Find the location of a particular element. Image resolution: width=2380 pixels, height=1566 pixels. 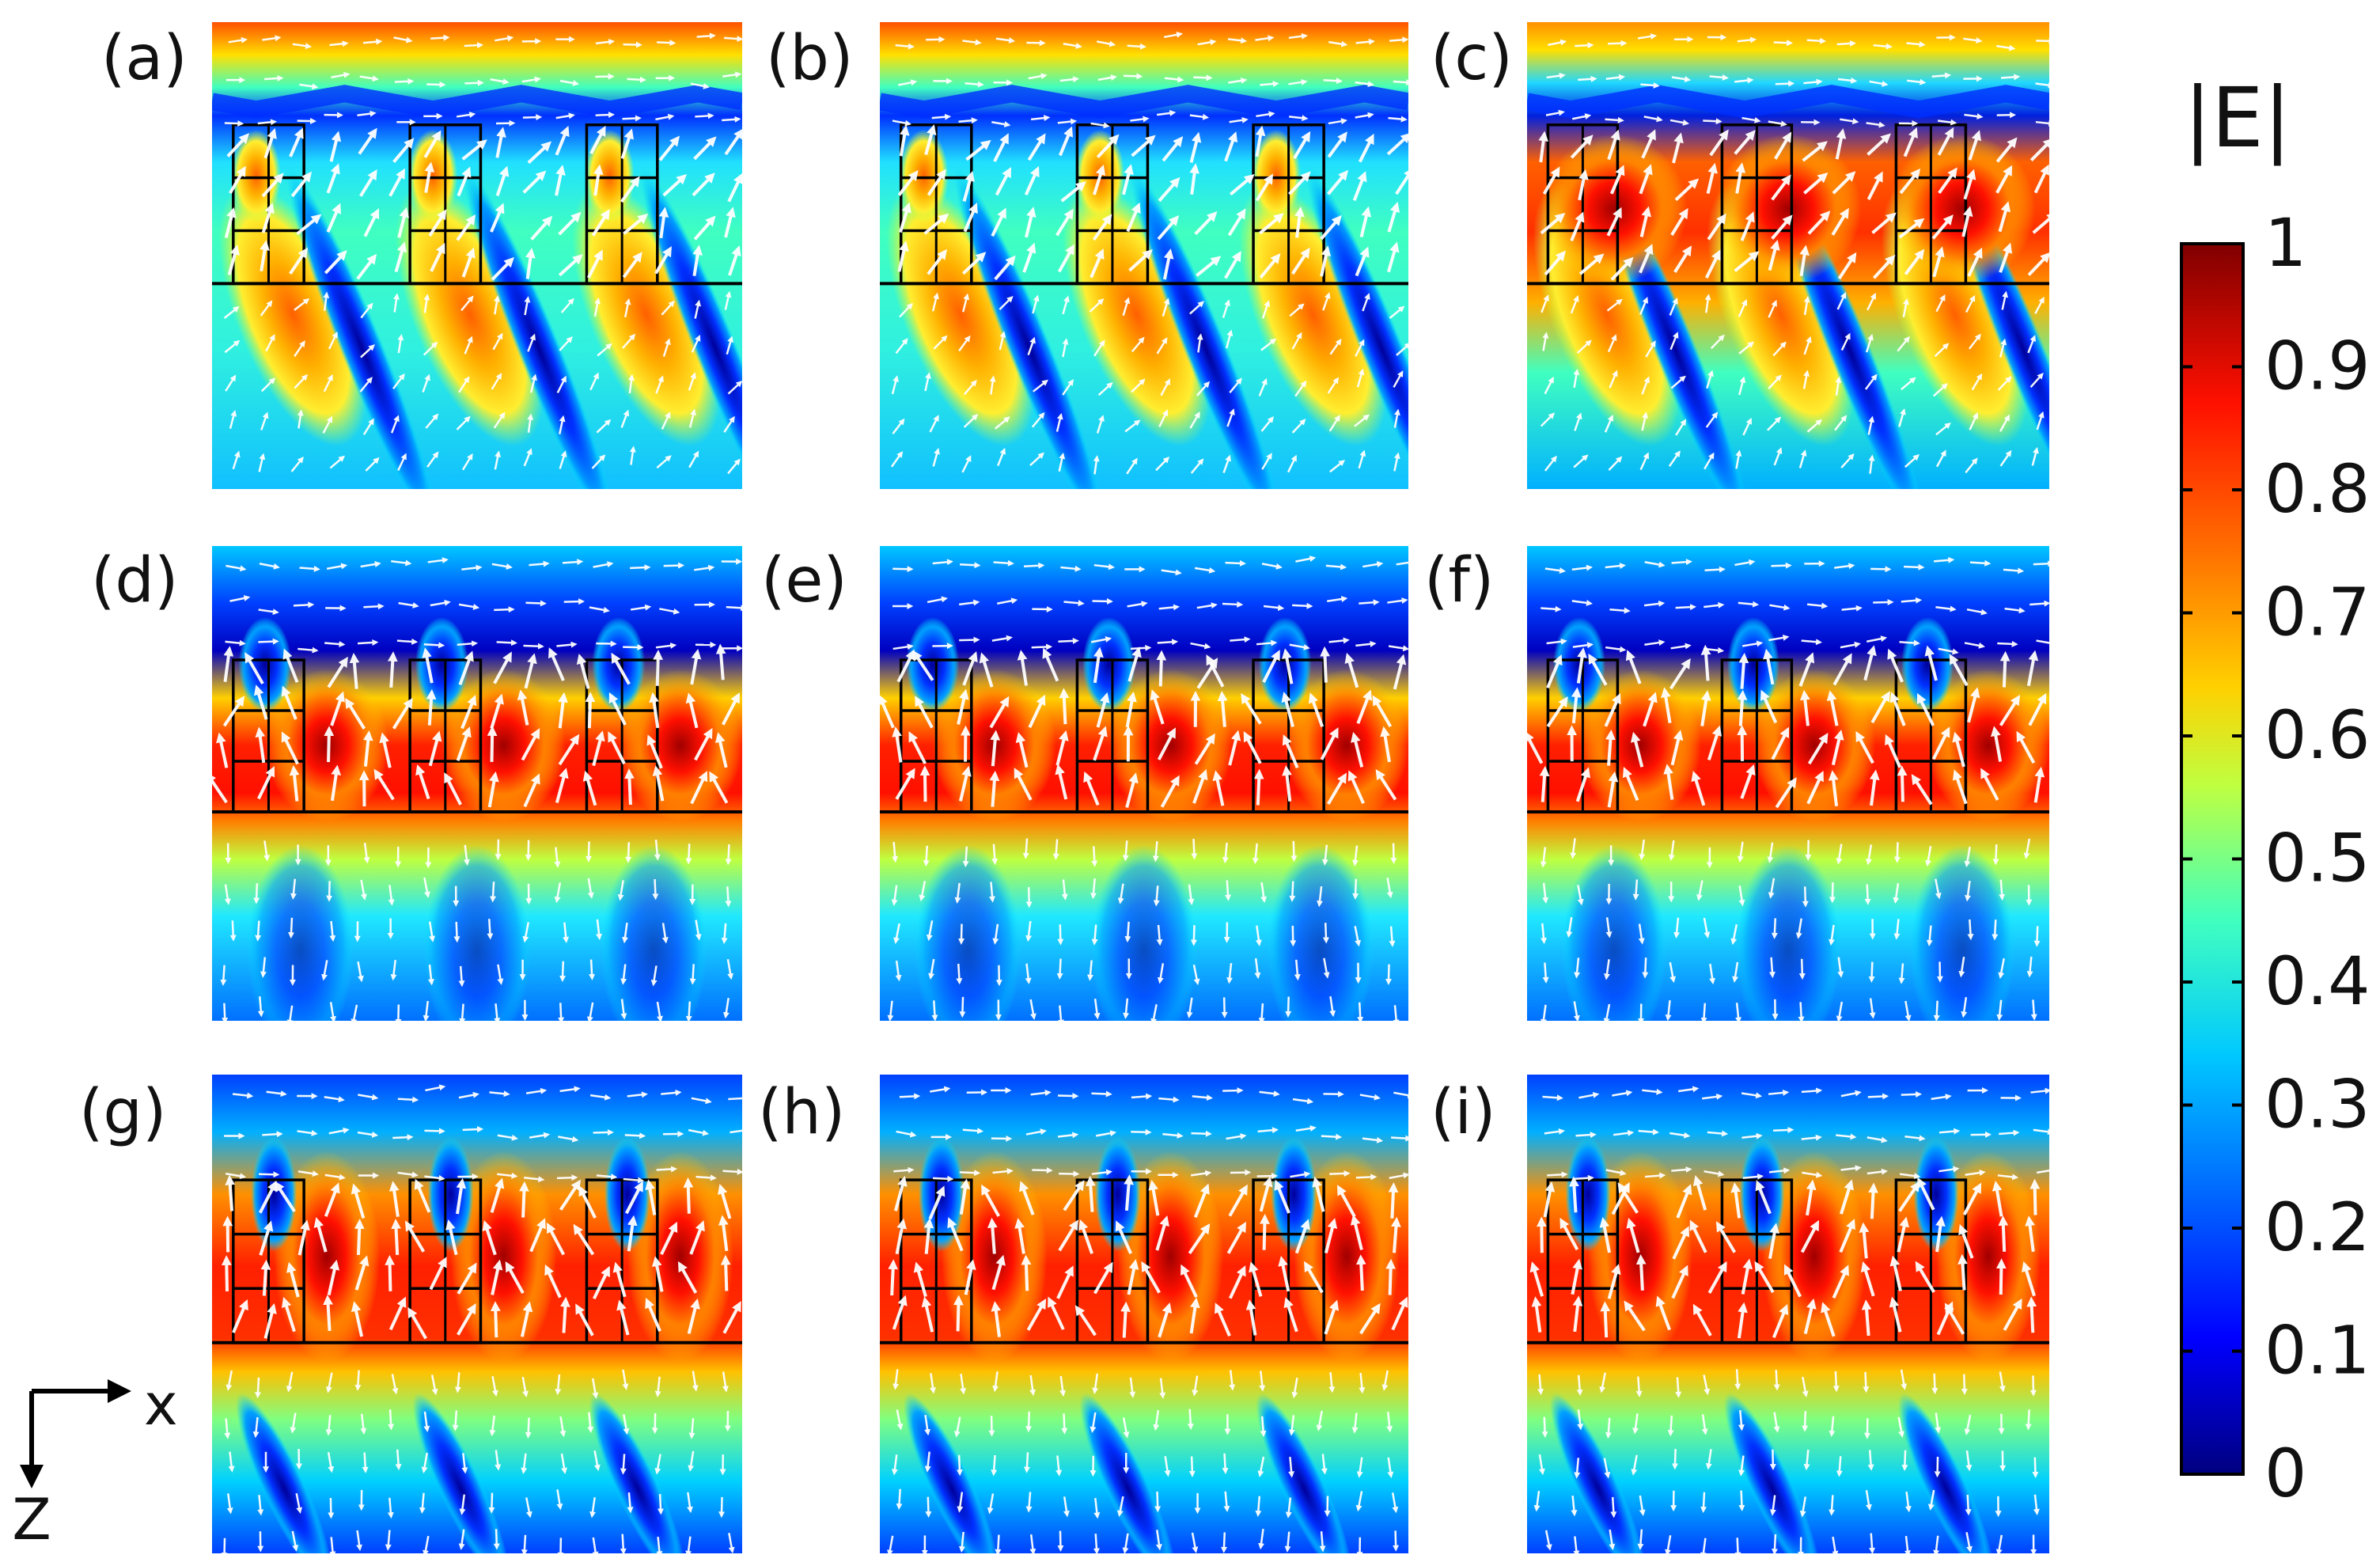

panel-c is located at coordinates (1788, 255).